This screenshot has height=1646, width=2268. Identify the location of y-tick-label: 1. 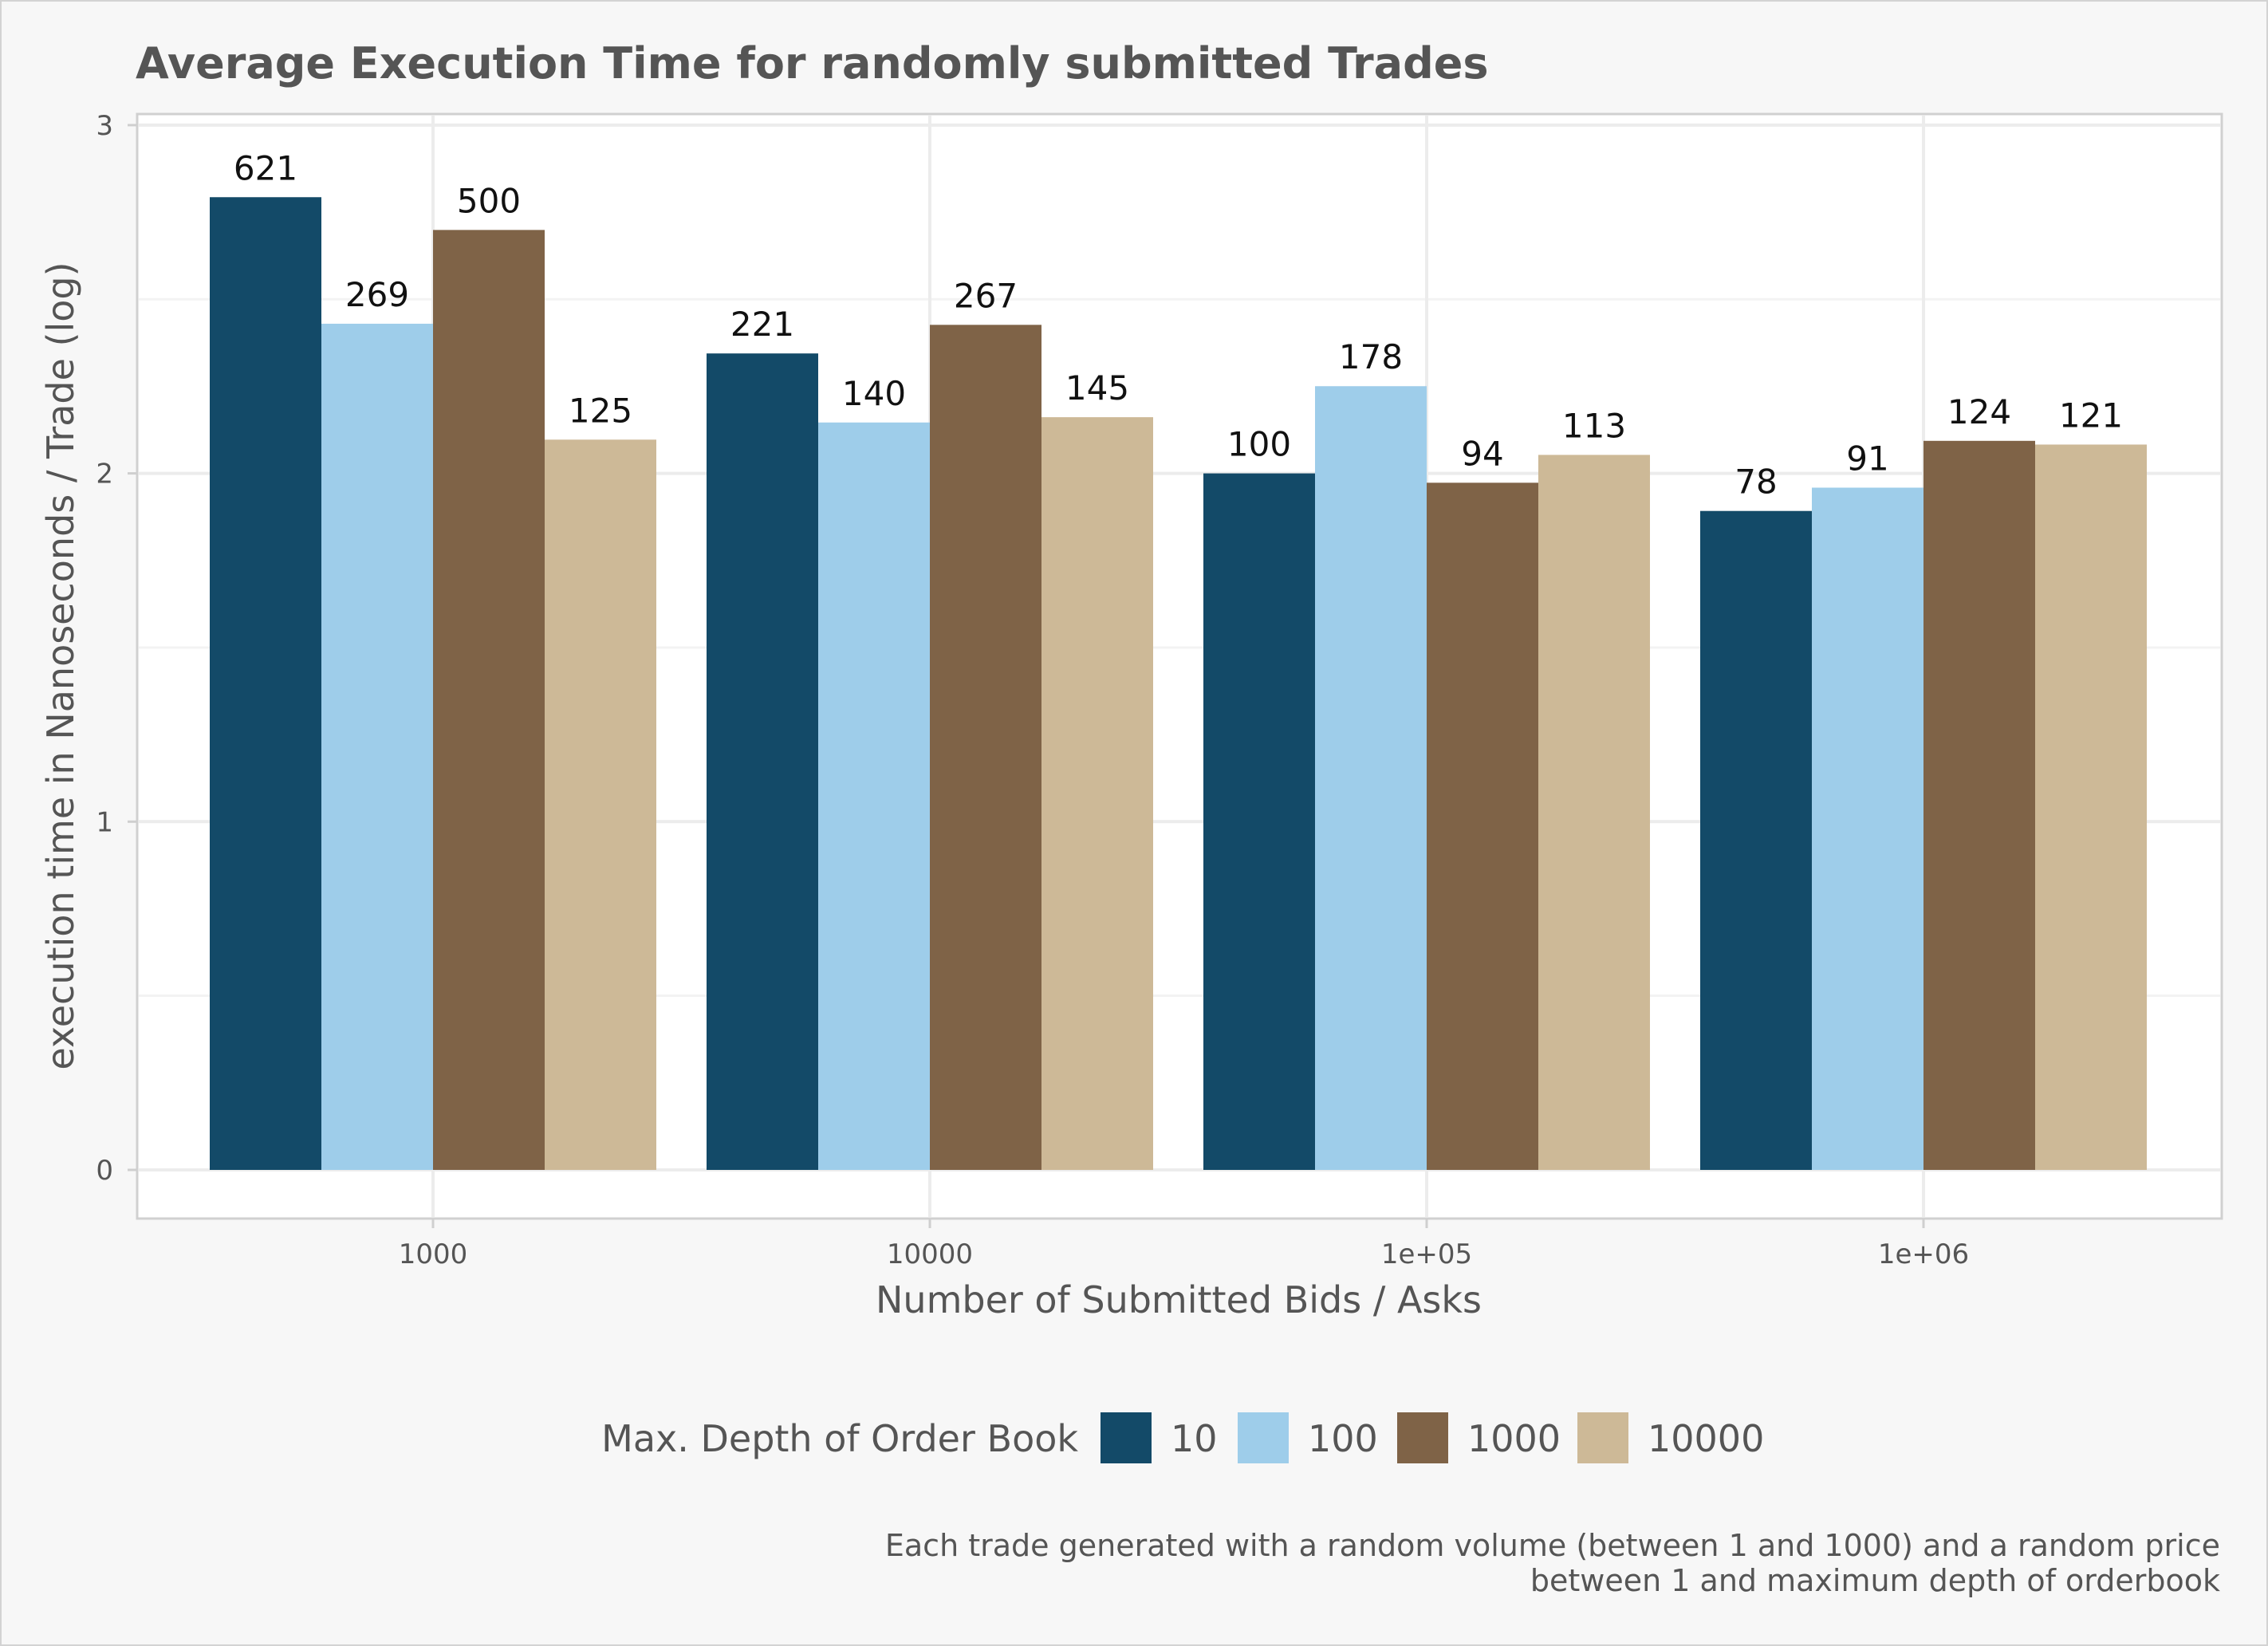
(104, 822).